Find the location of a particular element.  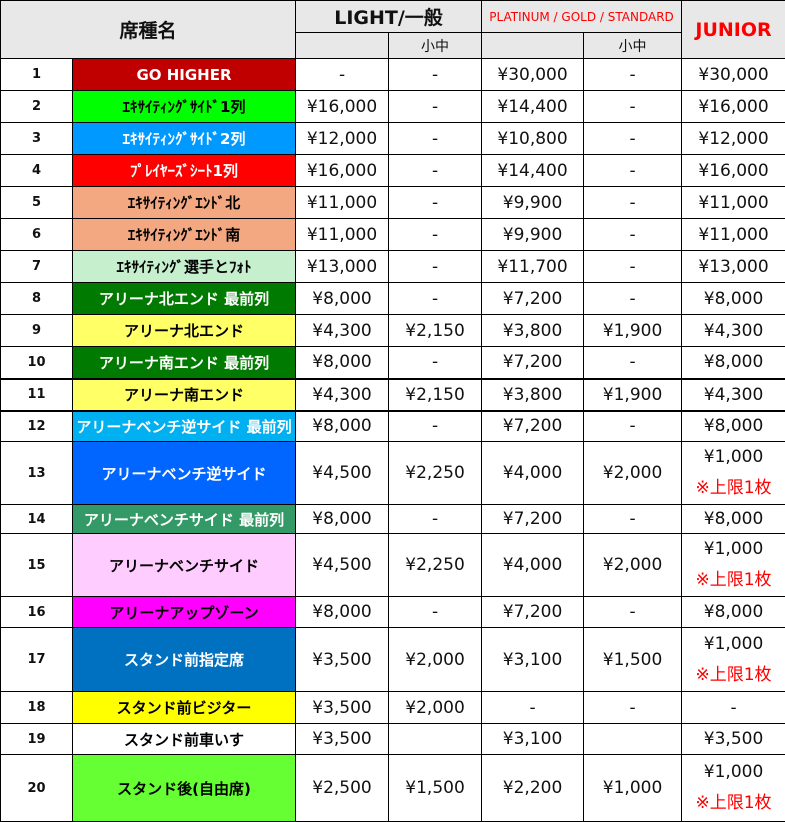

header-plat-child: 小中 is located at coordinates (633, 46).